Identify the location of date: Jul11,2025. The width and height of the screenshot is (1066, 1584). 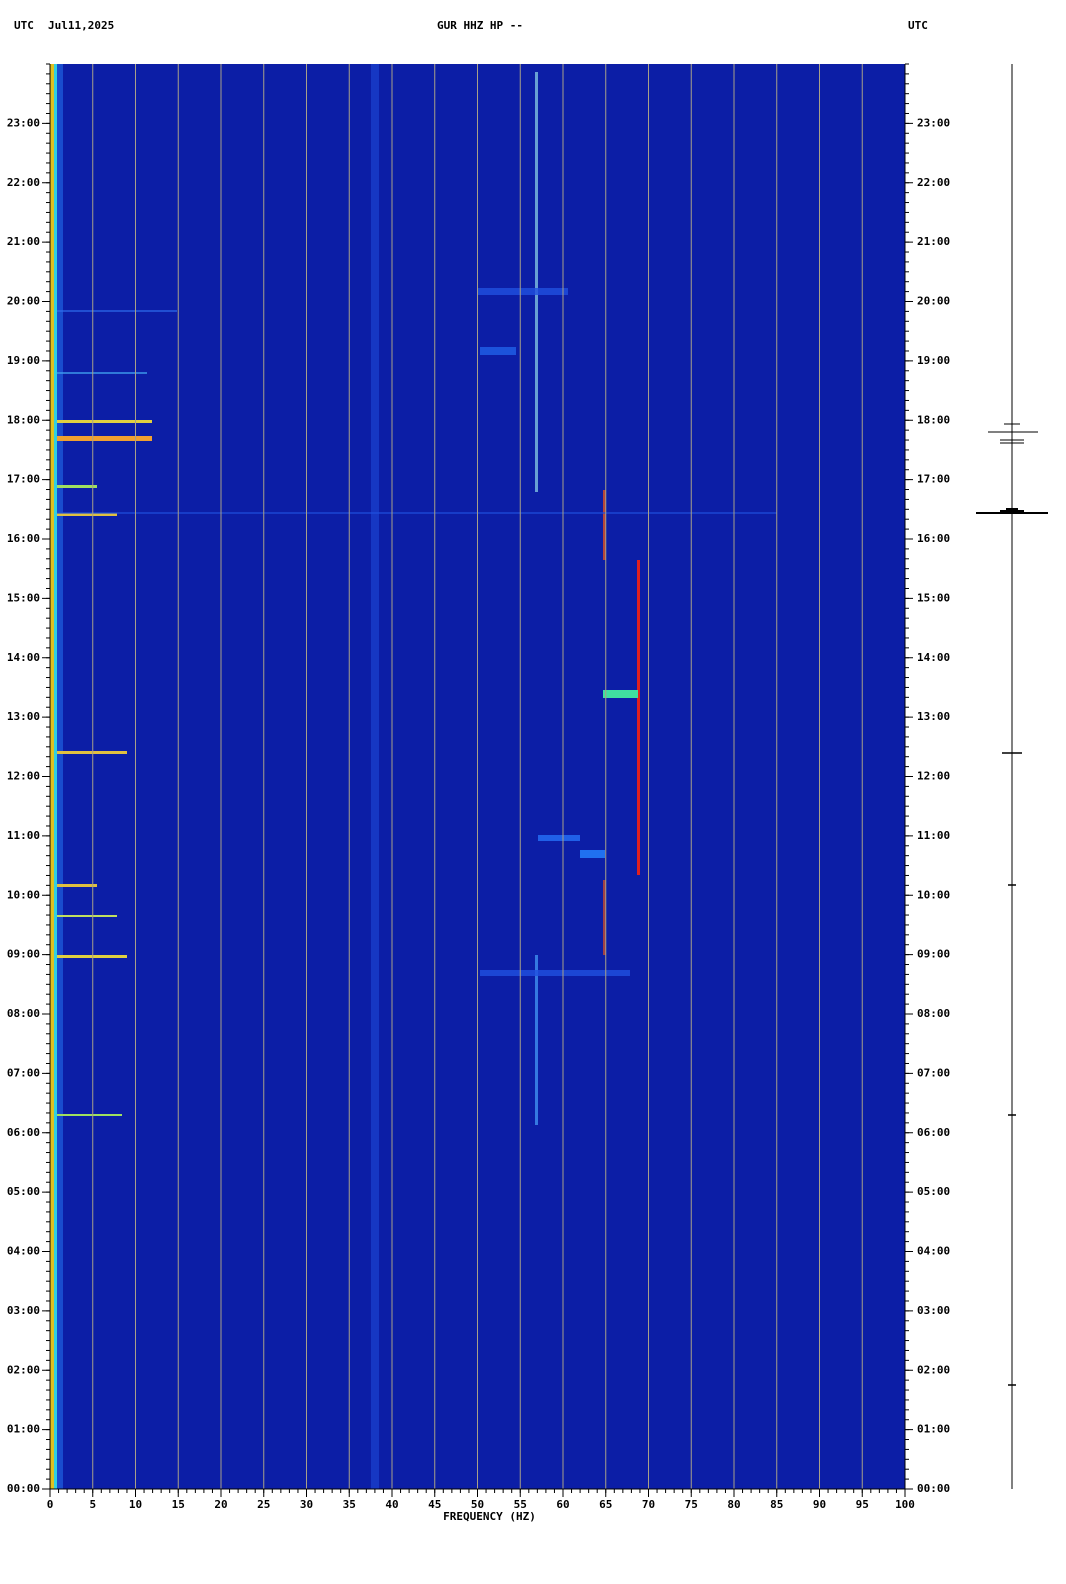
(81, 25).